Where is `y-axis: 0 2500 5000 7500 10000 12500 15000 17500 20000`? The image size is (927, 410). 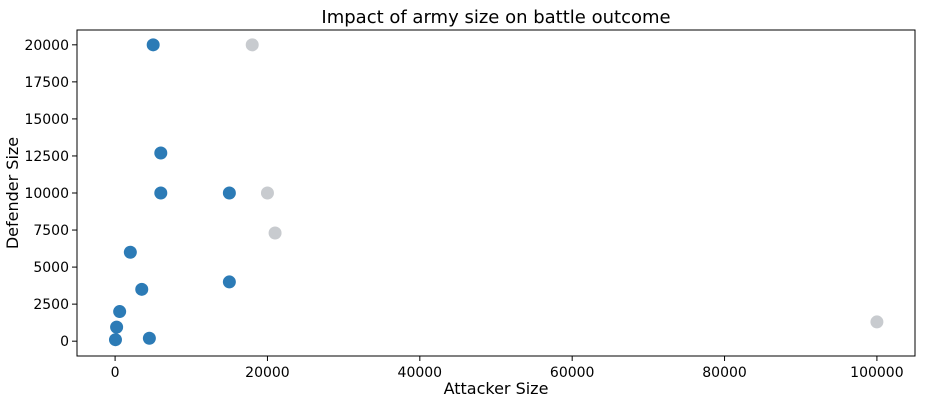
y-axis: 0 2500 5000 7500 10000 12500 15000 17500 20000 is located at coordinates (50, 194).